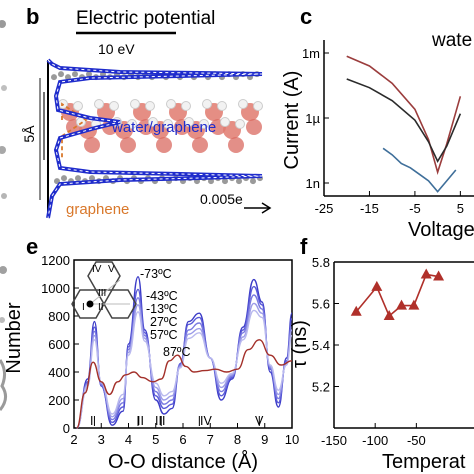 Image resolution: width=474 pixels, height=474 pixels. Describe the element at coordinates (451, 40) in the screenshot. I see `panel-c-legend-text: wate` at that location.